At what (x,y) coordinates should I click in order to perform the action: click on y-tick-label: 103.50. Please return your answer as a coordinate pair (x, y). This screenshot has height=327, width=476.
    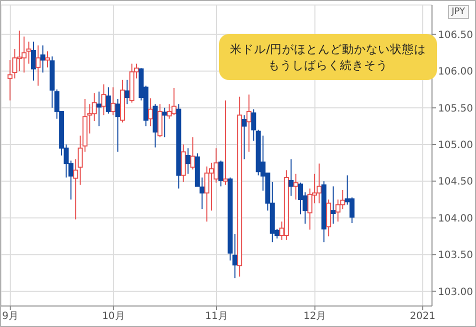
    Looking at the image, I should click on (455, 256).